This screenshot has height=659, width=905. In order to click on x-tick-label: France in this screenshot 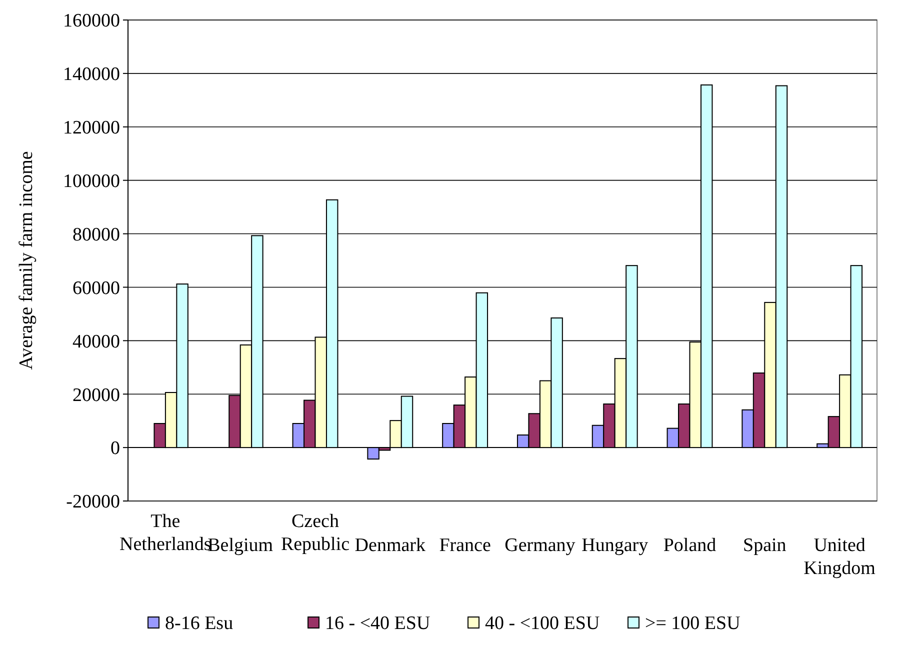, I will do `click(465, 545)`.